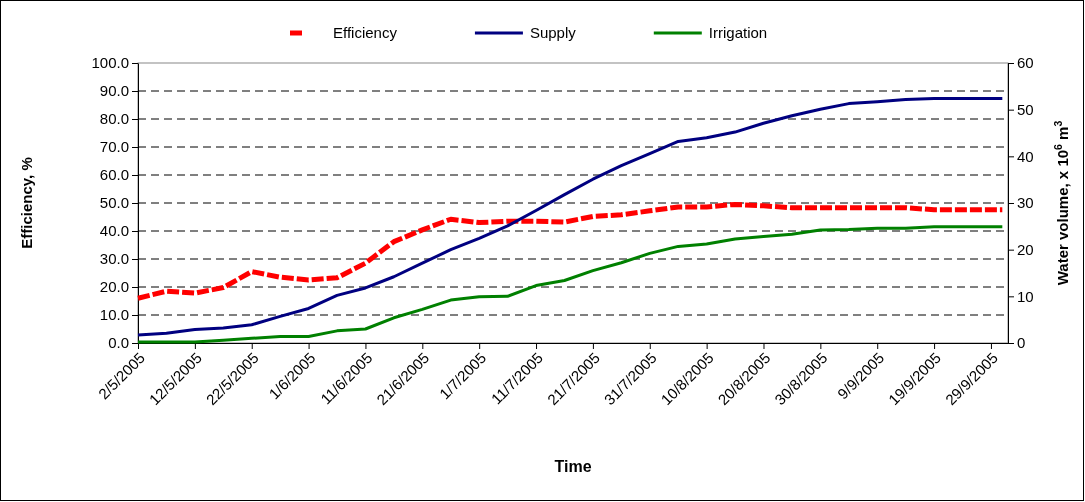  Describe the element at coordinates (114, 259) in the screenshot. I see `y-tick-label: 30.0` at that location.